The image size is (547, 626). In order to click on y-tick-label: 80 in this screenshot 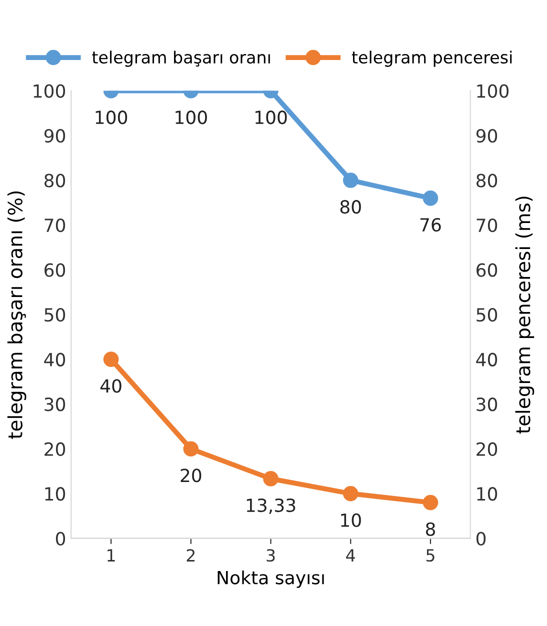, I will do `click(55, 181)`.